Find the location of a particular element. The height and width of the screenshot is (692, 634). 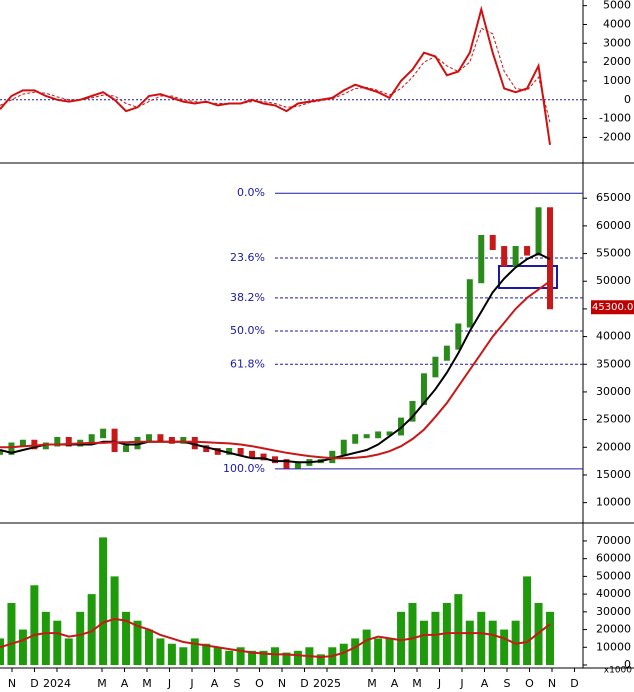

y-tick-label: 15000 is located at coordinates (613, 474).